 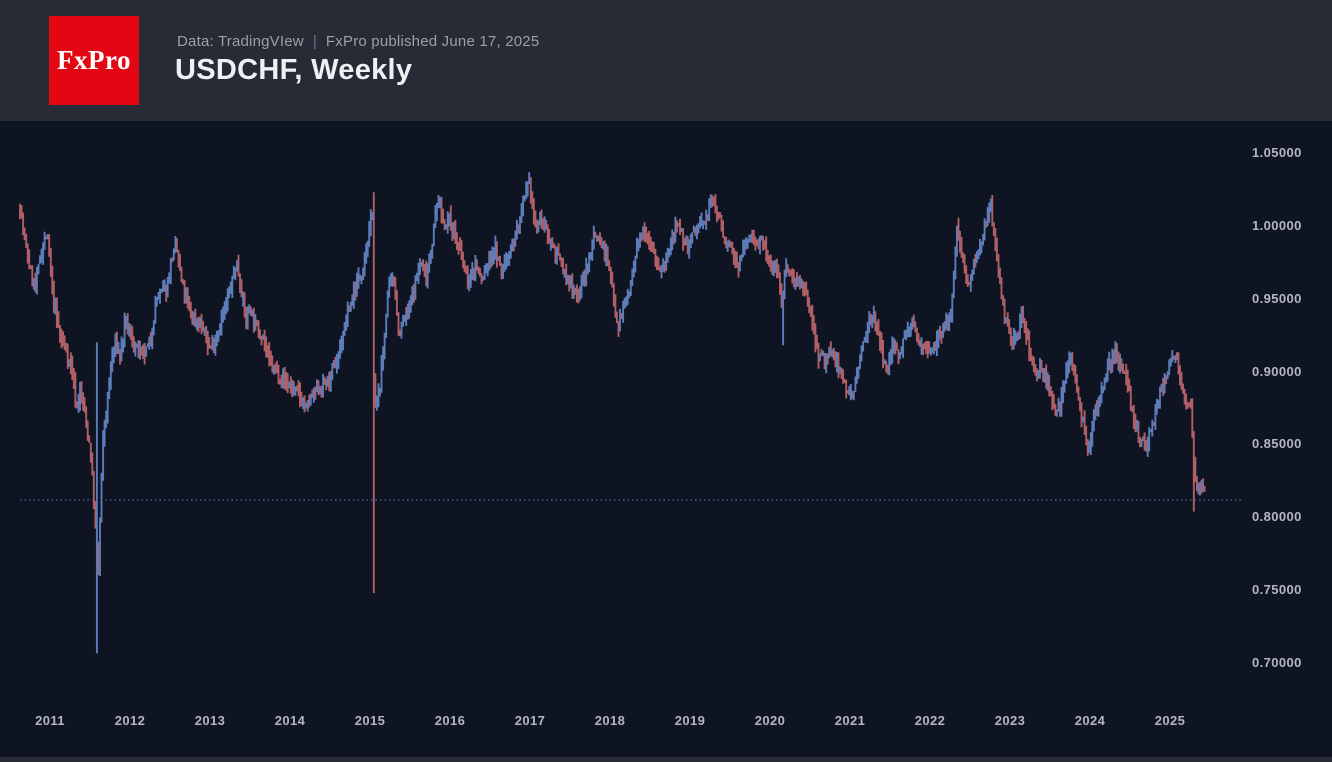 I want to click on y-tick-label: 0.80000, so click(x=1277, y=517).